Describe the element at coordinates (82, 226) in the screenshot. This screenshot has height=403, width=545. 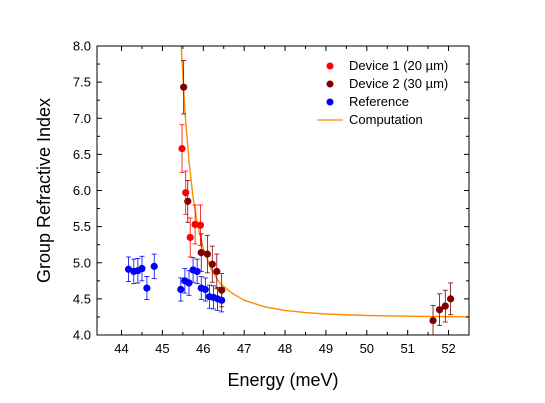
I see `y-tick-label: 5.5` at that location.